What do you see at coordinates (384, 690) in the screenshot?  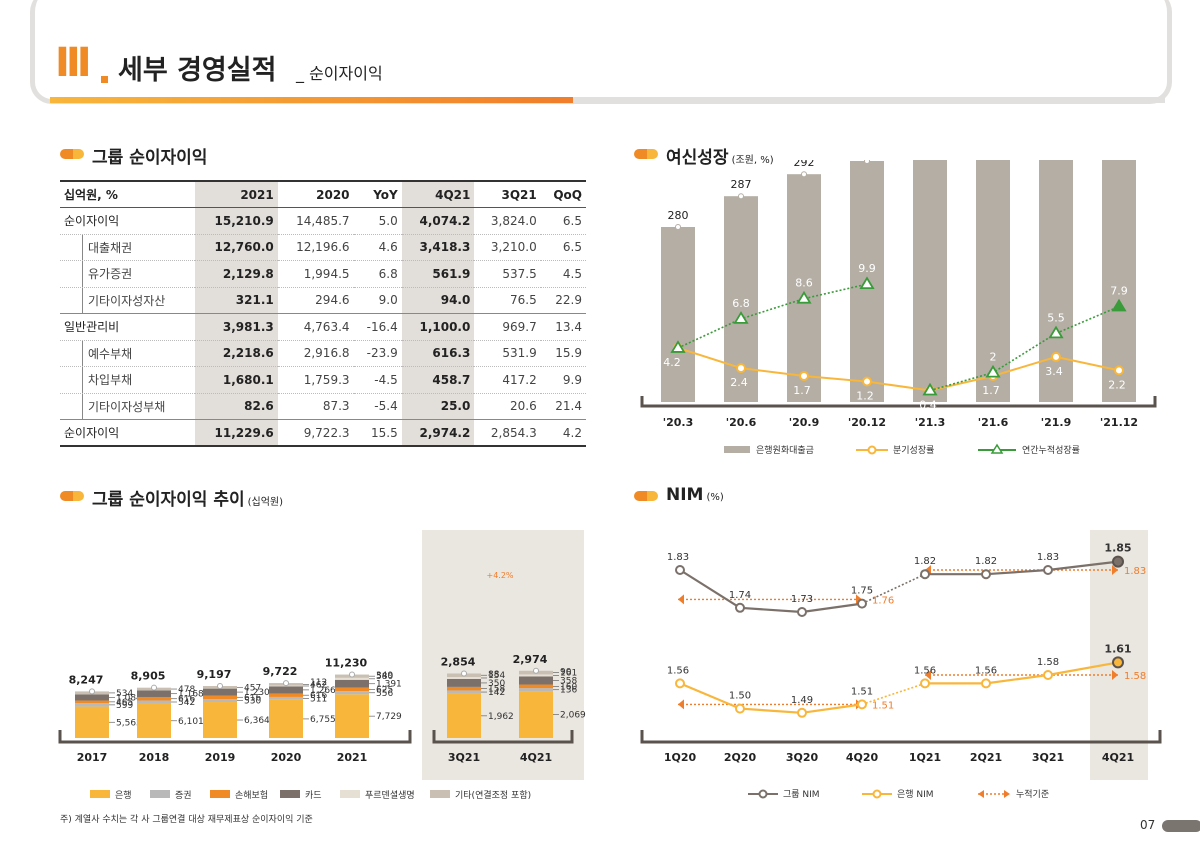 I see `segment-label: 625` at bounding box center [384, 690].